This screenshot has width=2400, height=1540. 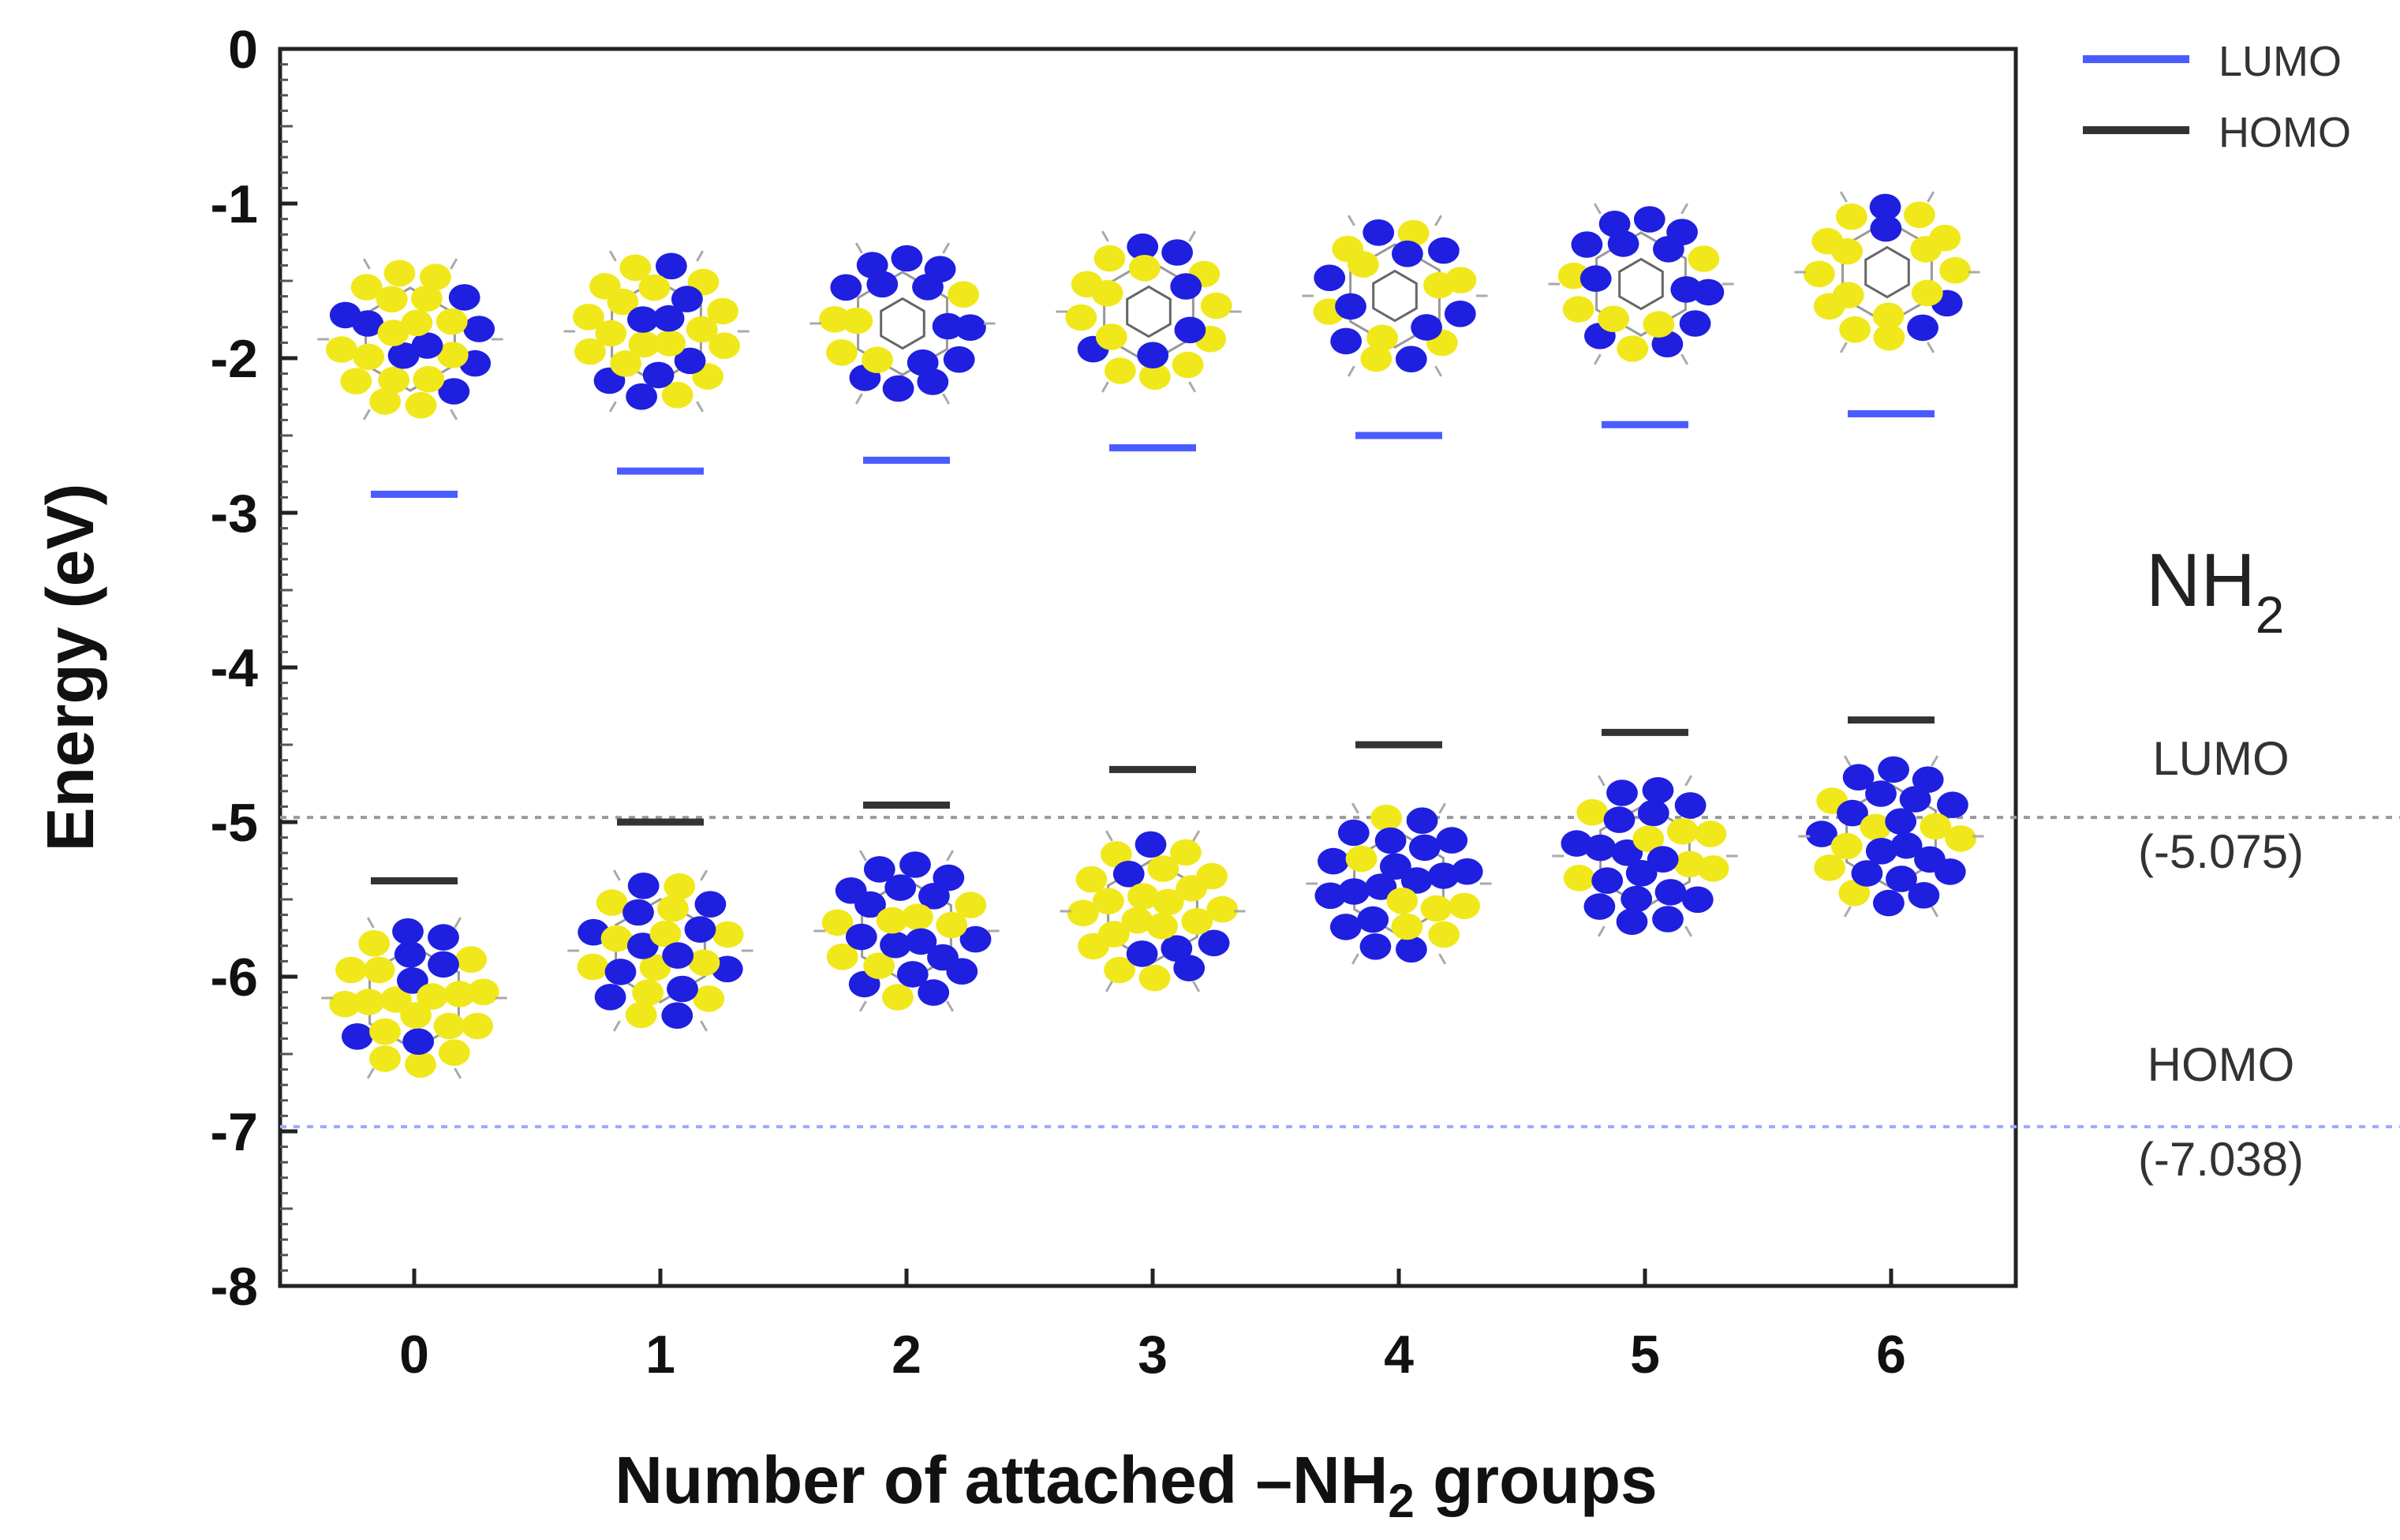 I want to click on y-axis-ticks: 0 -1 -2 -3 -4 -5 -6 -7 -8, so click(x=254, y=668).